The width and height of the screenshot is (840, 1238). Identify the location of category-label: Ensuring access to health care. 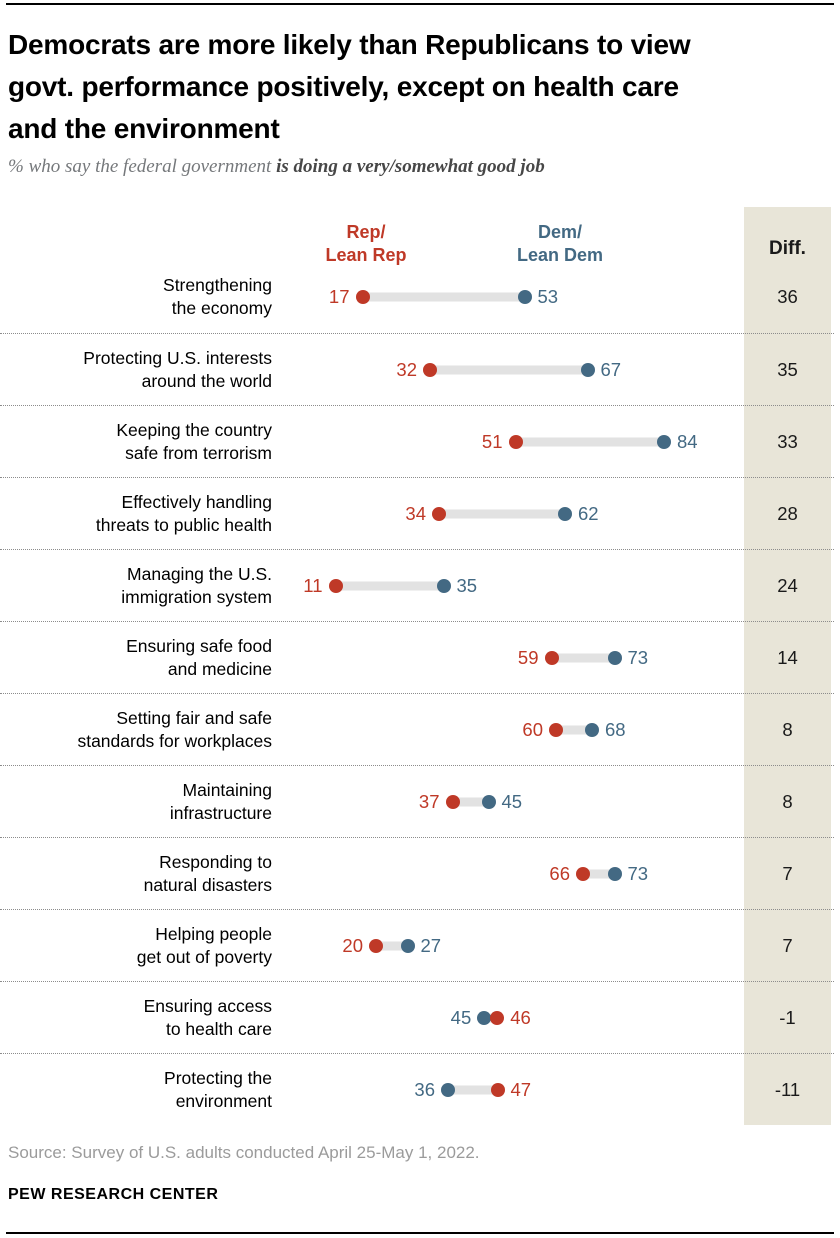
(207, 1017).